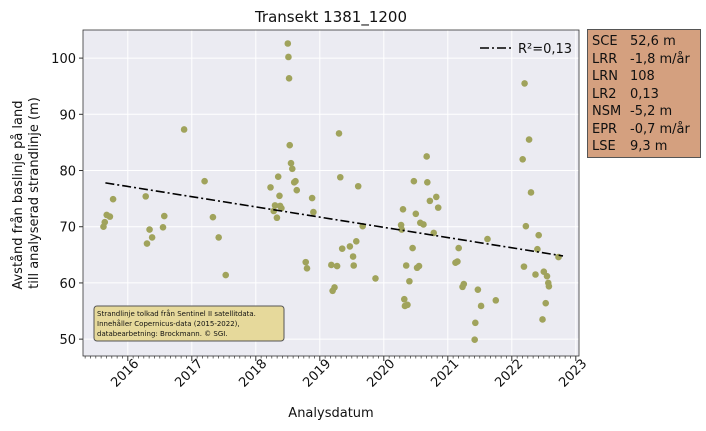 This screenshot has height=431, width=706. I want to click on stat-value: 0,13, so click(644, 94).